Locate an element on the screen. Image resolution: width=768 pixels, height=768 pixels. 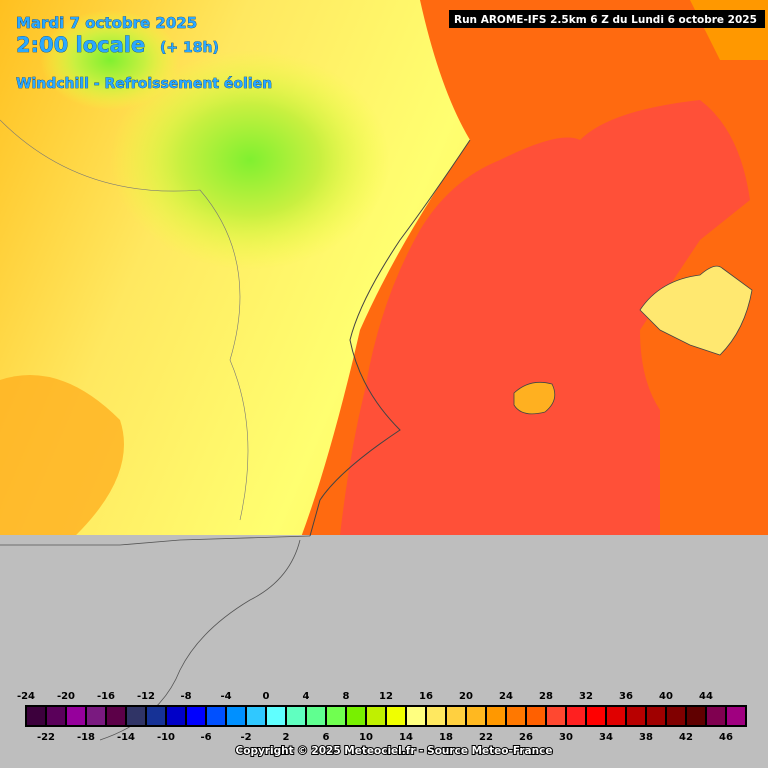
legend-tick-label: 18 is located at coordinates (446, 737).